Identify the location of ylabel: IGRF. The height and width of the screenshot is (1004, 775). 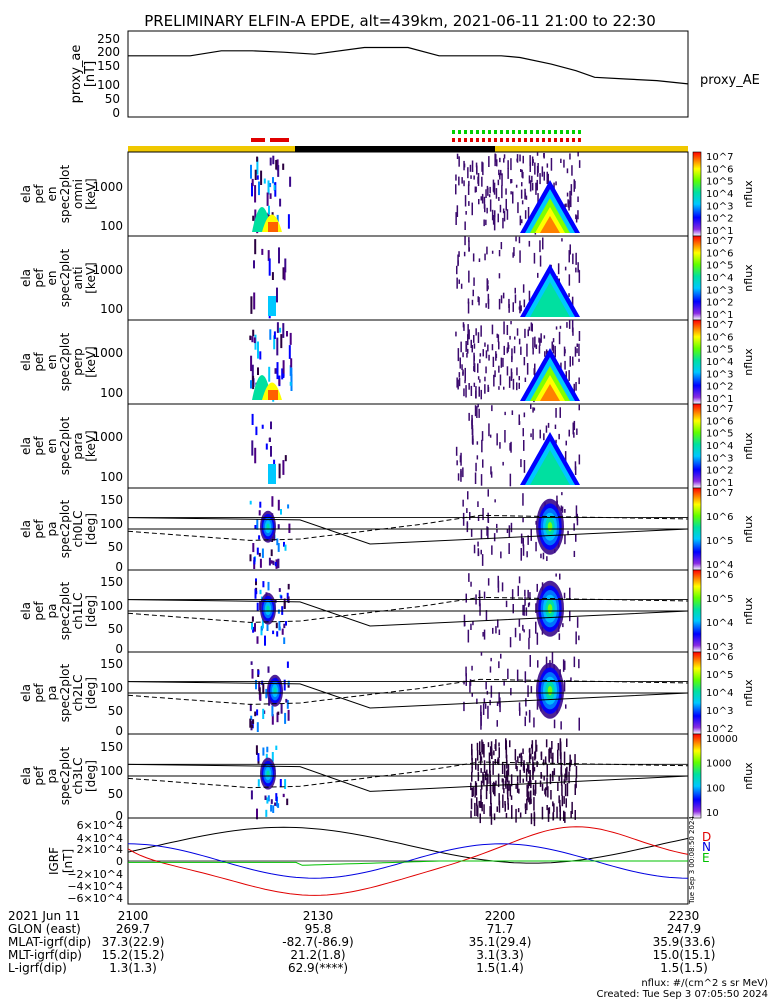
(54, 861).